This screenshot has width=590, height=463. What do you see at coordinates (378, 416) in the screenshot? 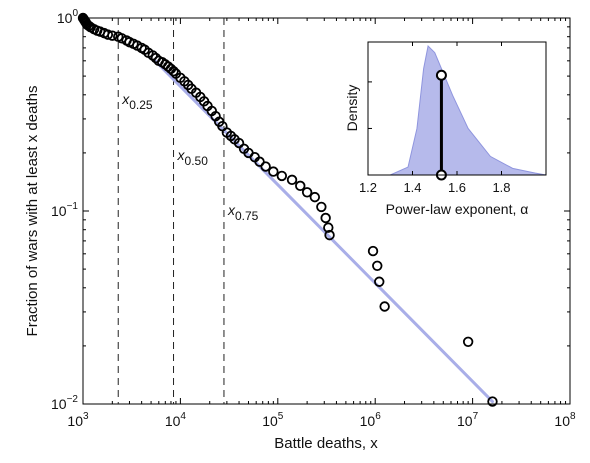
I see `tick-exponent: 6` at bounding box center [378, 416].